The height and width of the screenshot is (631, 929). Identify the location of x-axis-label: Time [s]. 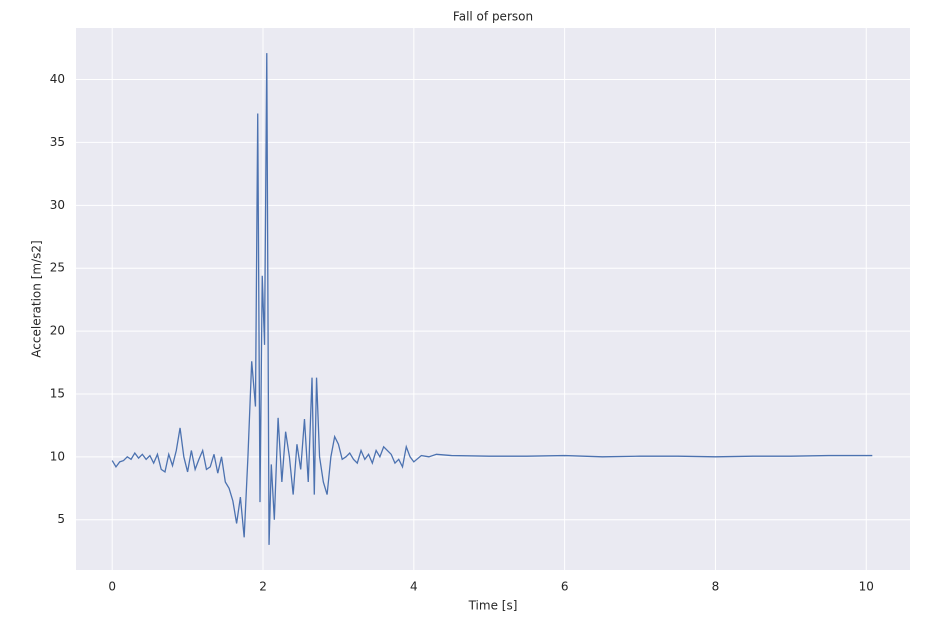
(493, 606).